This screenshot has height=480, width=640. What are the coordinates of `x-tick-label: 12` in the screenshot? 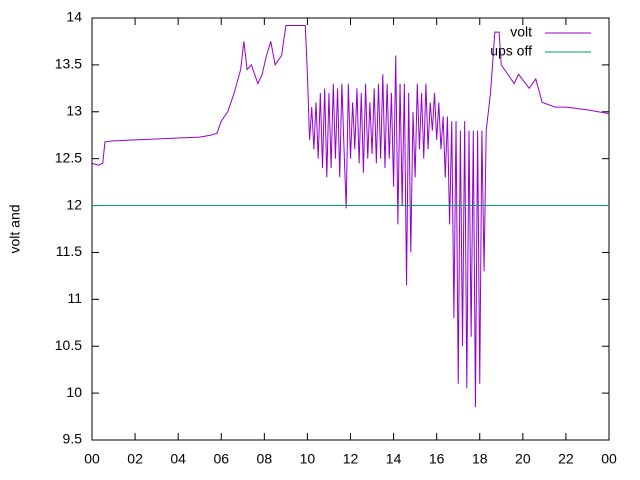 It's located at (351, 459).